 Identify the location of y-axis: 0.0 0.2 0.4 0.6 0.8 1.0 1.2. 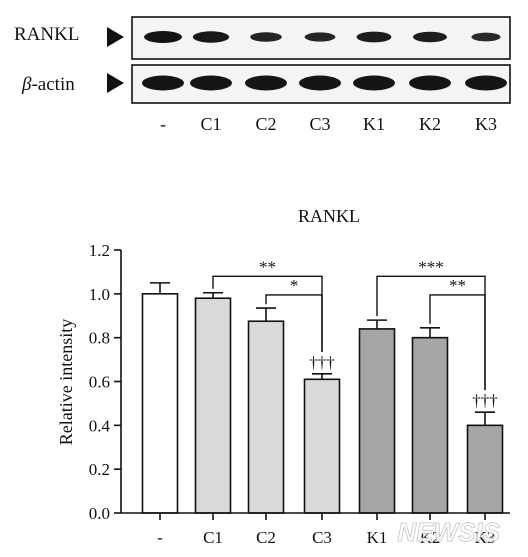
(105, 382).